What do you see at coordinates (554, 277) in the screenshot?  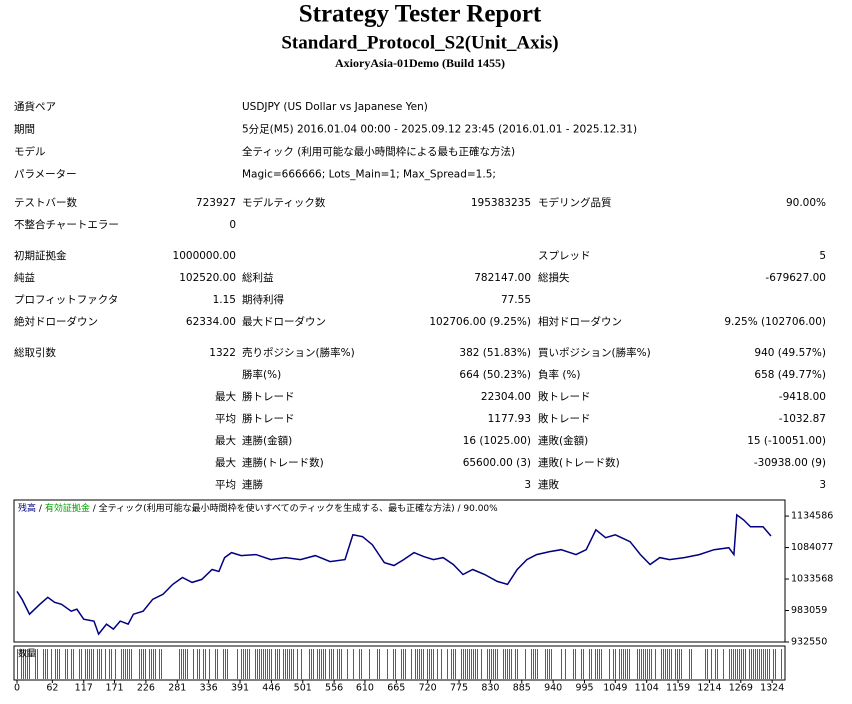 I see `stat-label: 総損失` at bounding box center [554, 277].